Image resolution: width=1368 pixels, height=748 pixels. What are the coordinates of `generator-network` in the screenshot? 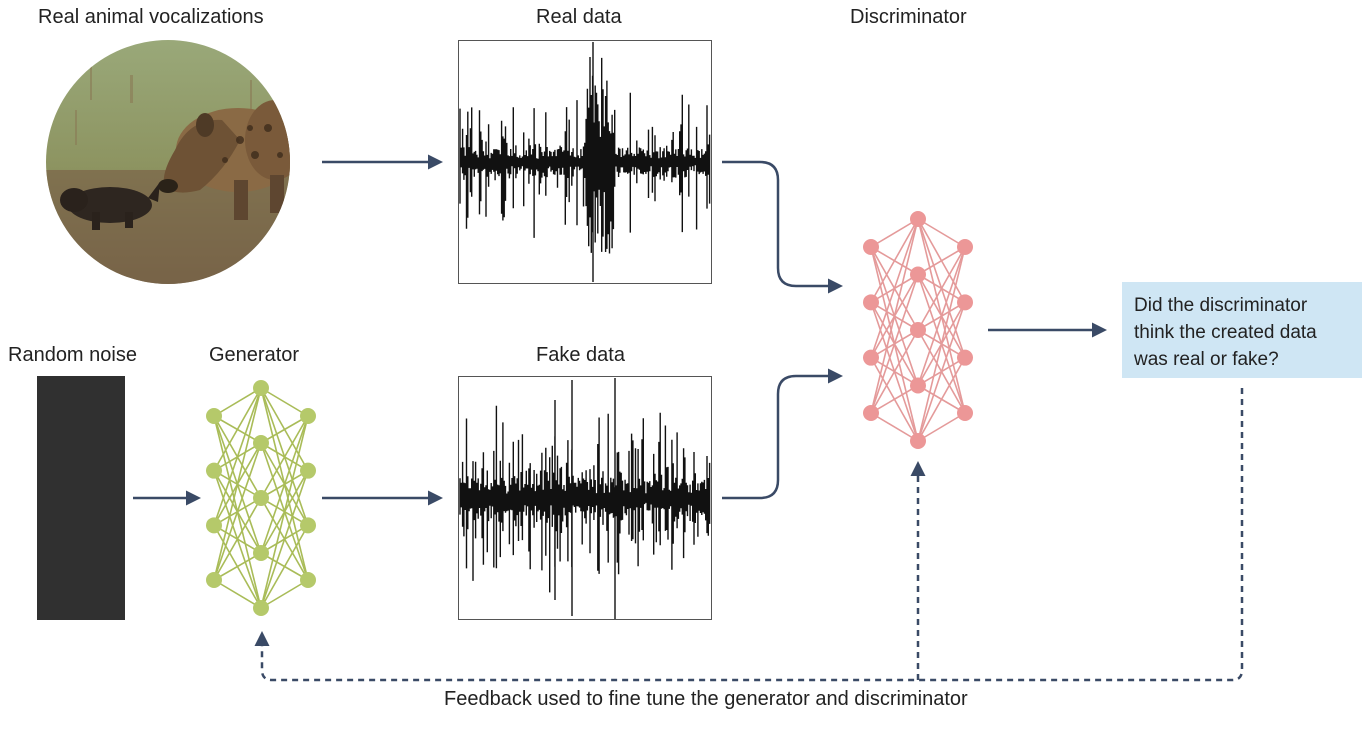 It's located at (261, 498).